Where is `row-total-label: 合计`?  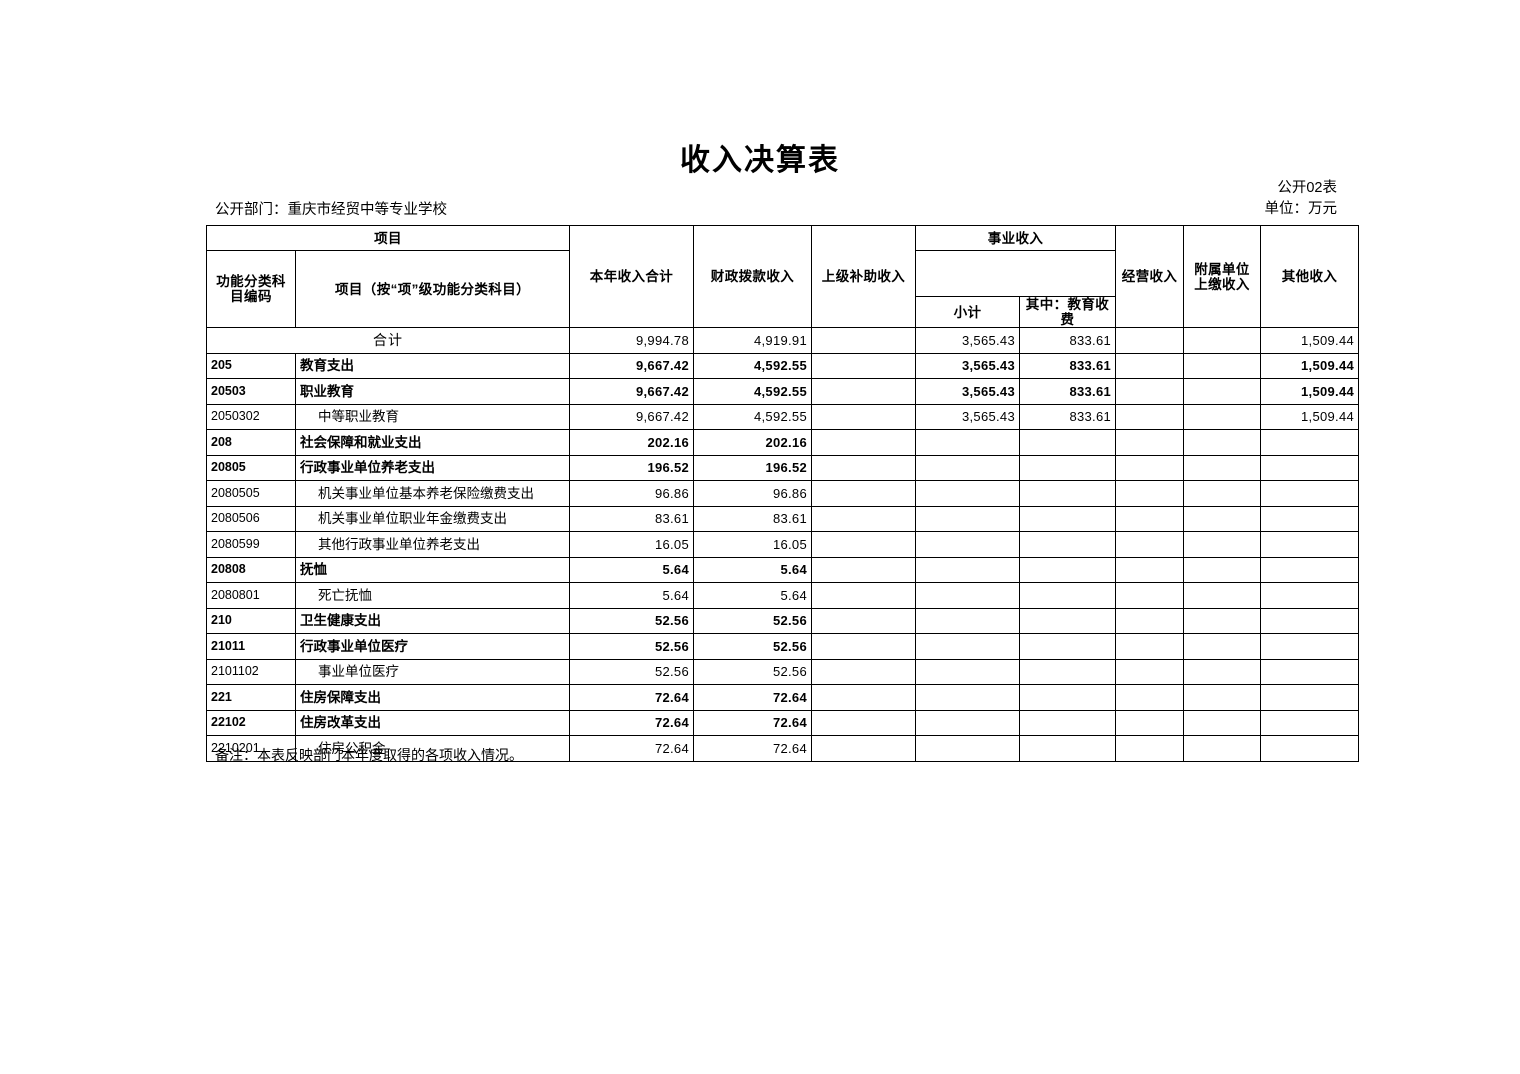
row-total-label: 合计 is located at coordinates (388, 340).